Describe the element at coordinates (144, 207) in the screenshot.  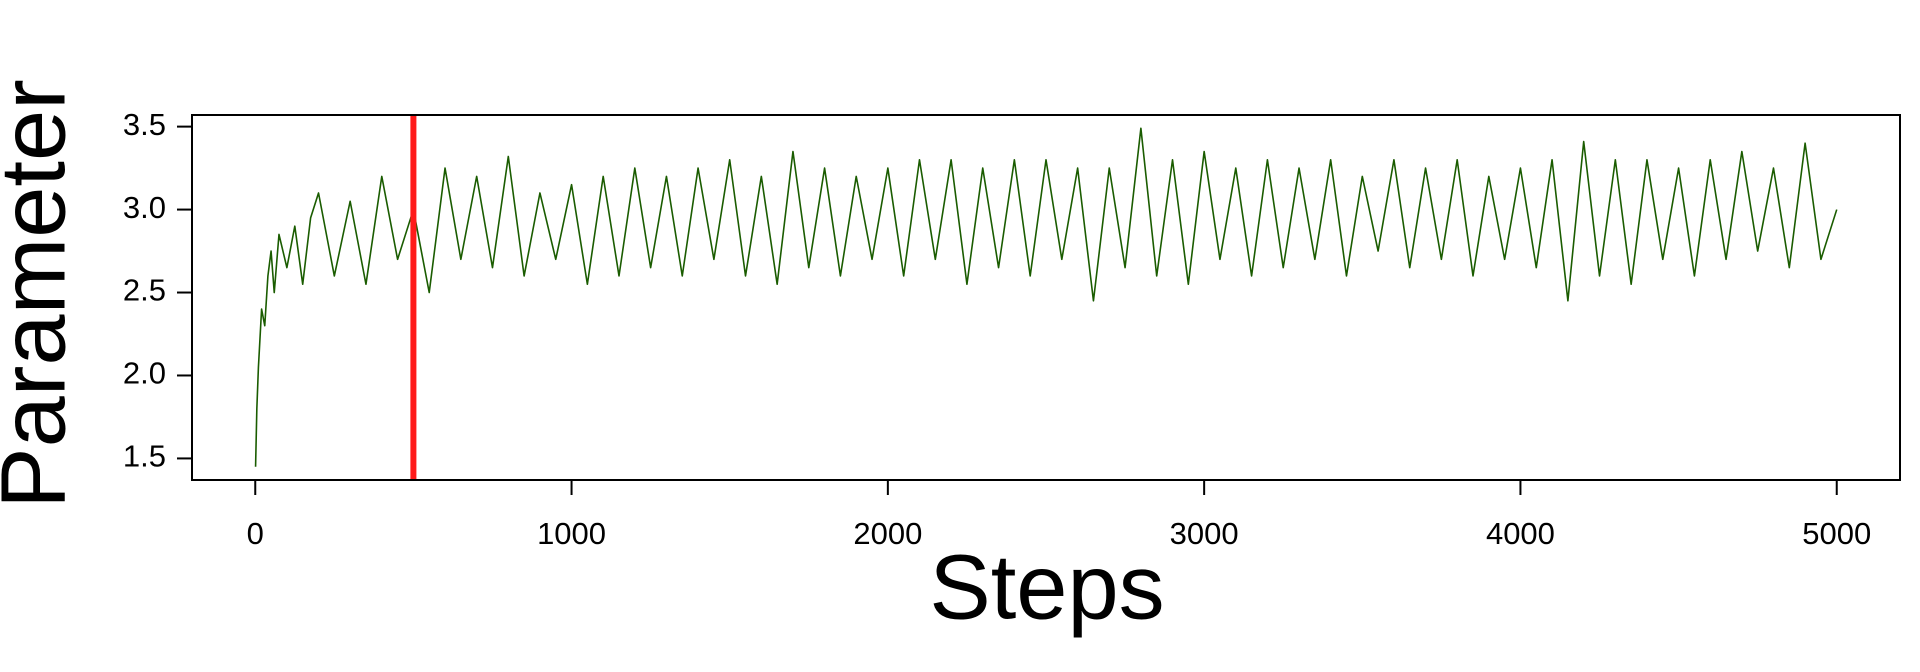
I see `y-tick-label: 3.0` at that location.